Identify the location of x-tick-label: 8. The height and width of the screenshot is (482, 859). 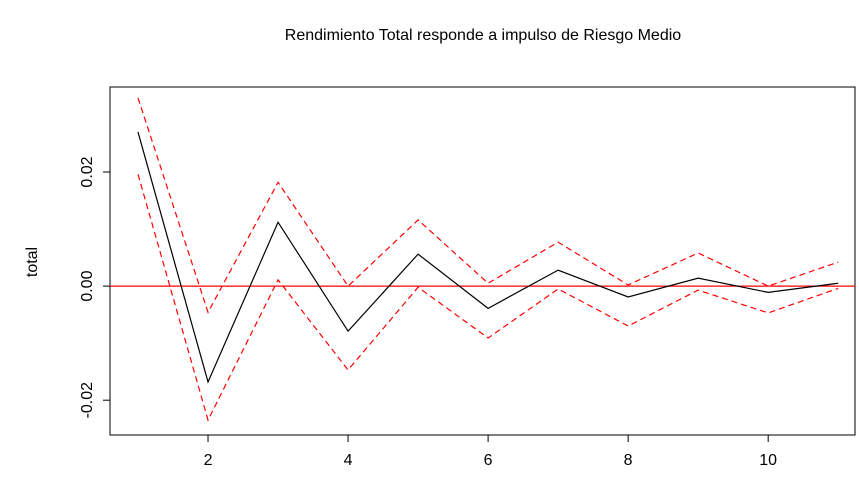
(628, 460).